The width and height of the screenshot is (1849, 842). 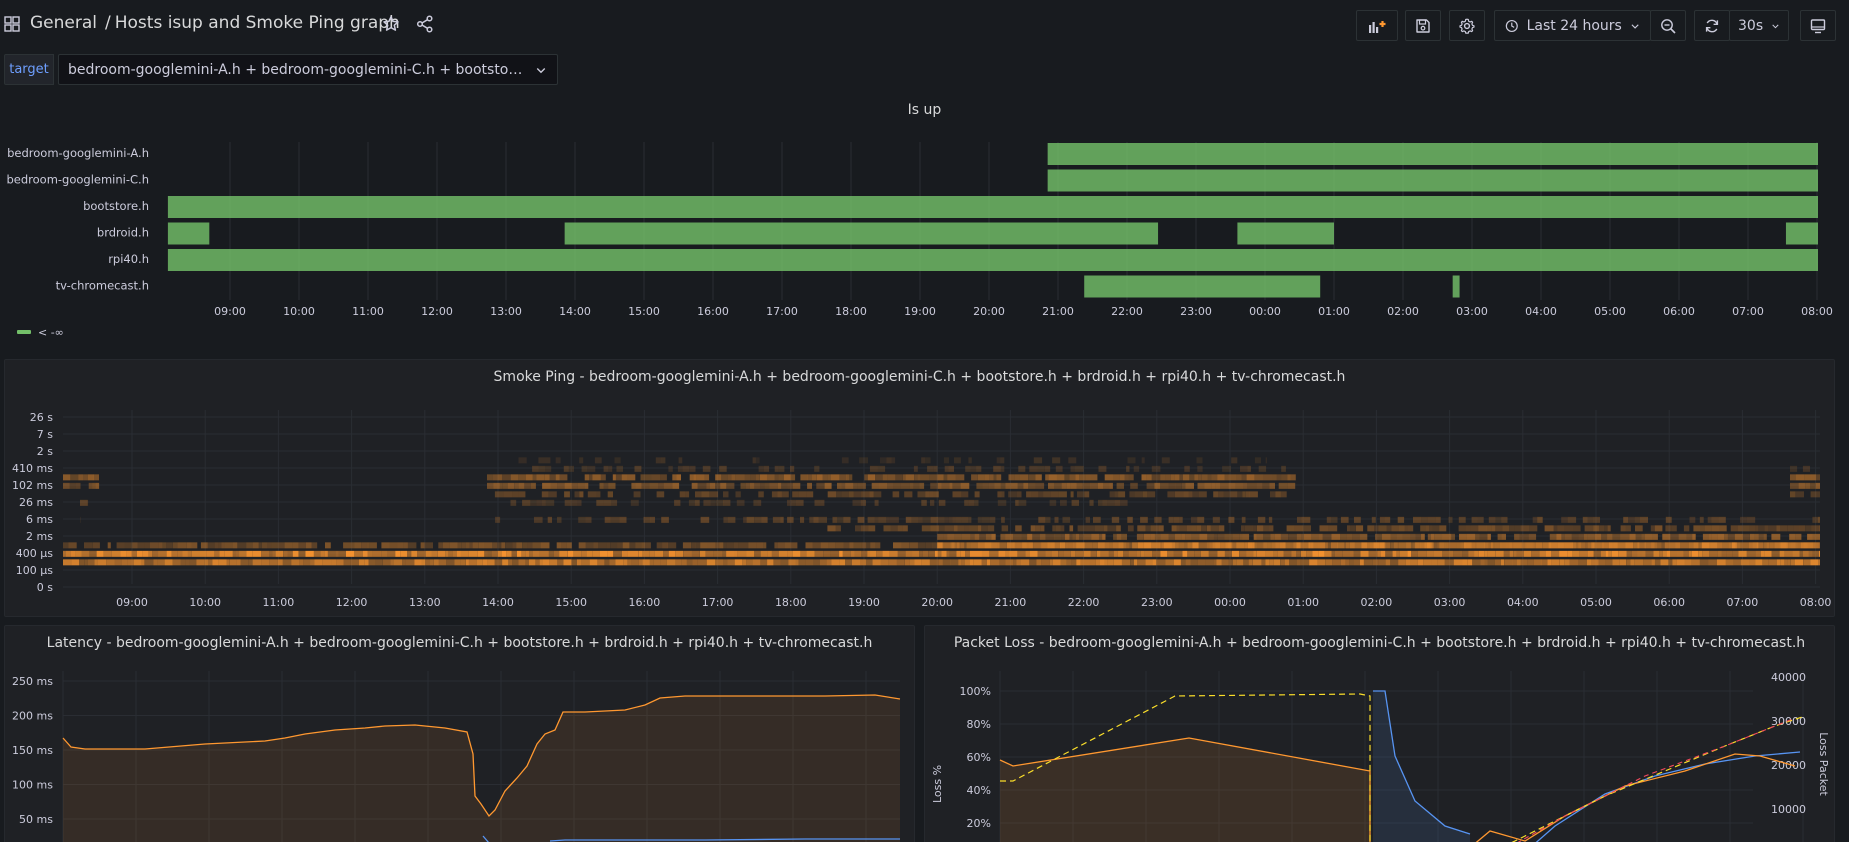 I want to click on smokeping-y-tick: 0 s, so click(x=45, y=587).